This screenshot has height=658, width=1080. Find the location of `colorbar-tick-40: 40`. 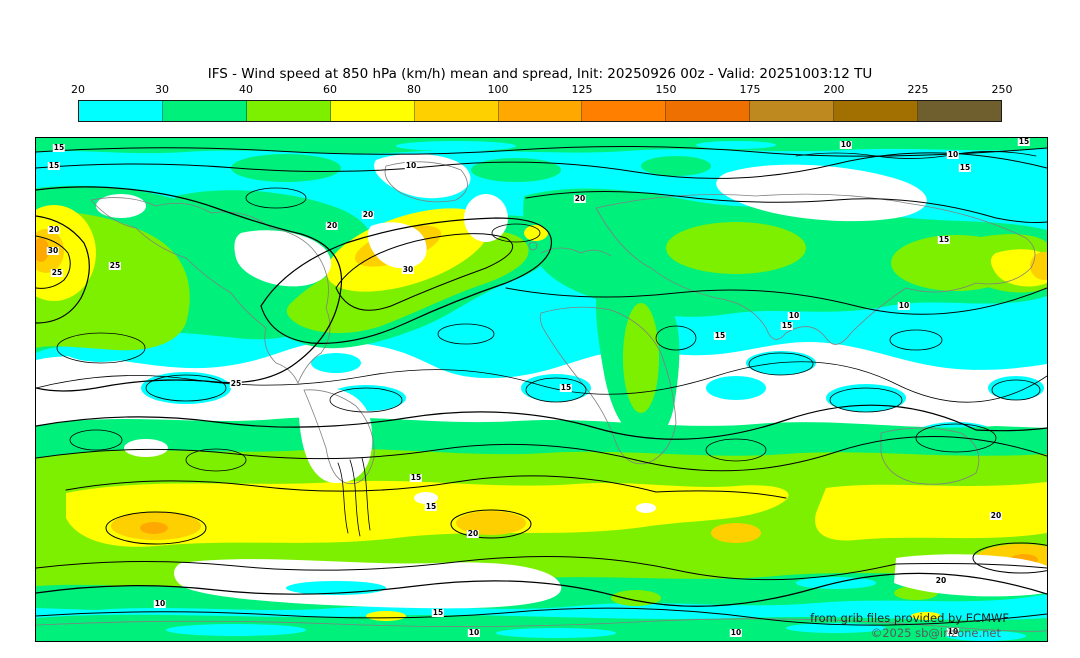

colorbar-tick-40: 40 is located at coordinates (246, 89).